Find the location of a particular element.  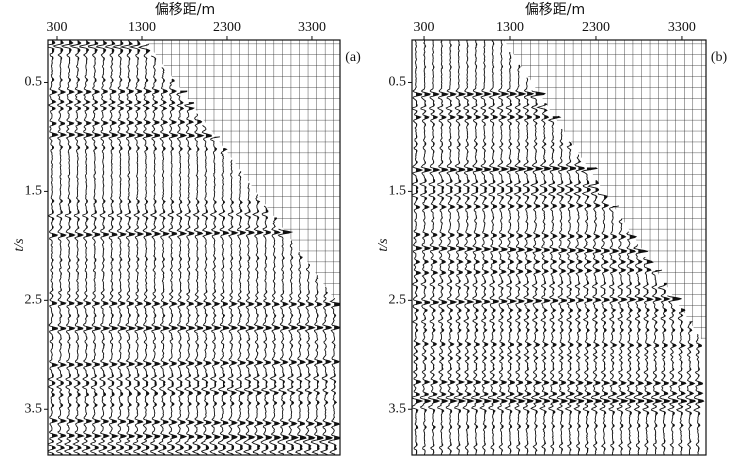

panel-label: (b) is located at coordinates (719, 57).